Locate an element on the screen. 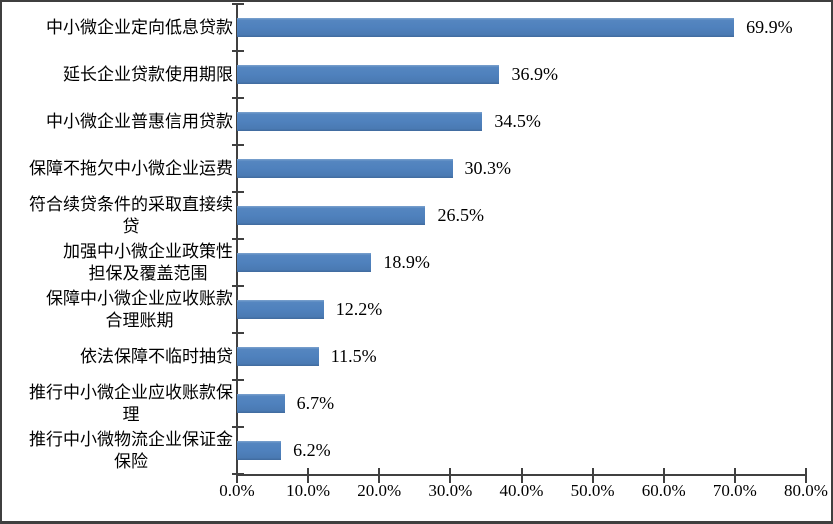 The height and width of the screenshot is (524, 833). category-label: 推行中小微物流企业保证金 保险 is located at coordinates (117, 450).